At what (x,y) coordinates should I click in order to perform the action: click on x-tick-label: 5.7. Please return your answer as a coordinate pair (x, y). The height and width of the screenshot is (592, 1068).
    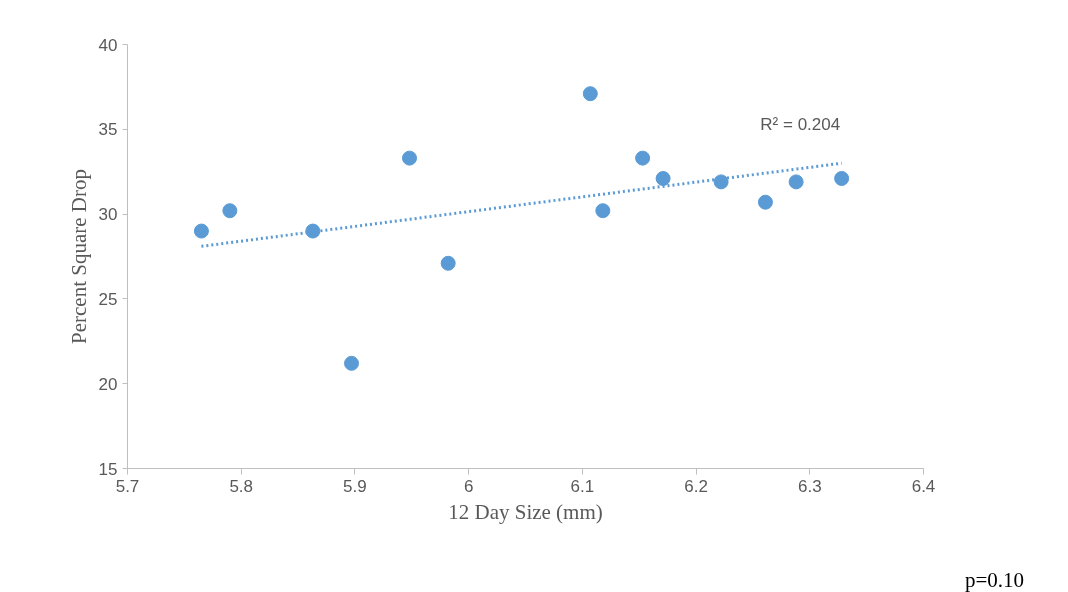
    Looking at the image, I should click on (127, 486).